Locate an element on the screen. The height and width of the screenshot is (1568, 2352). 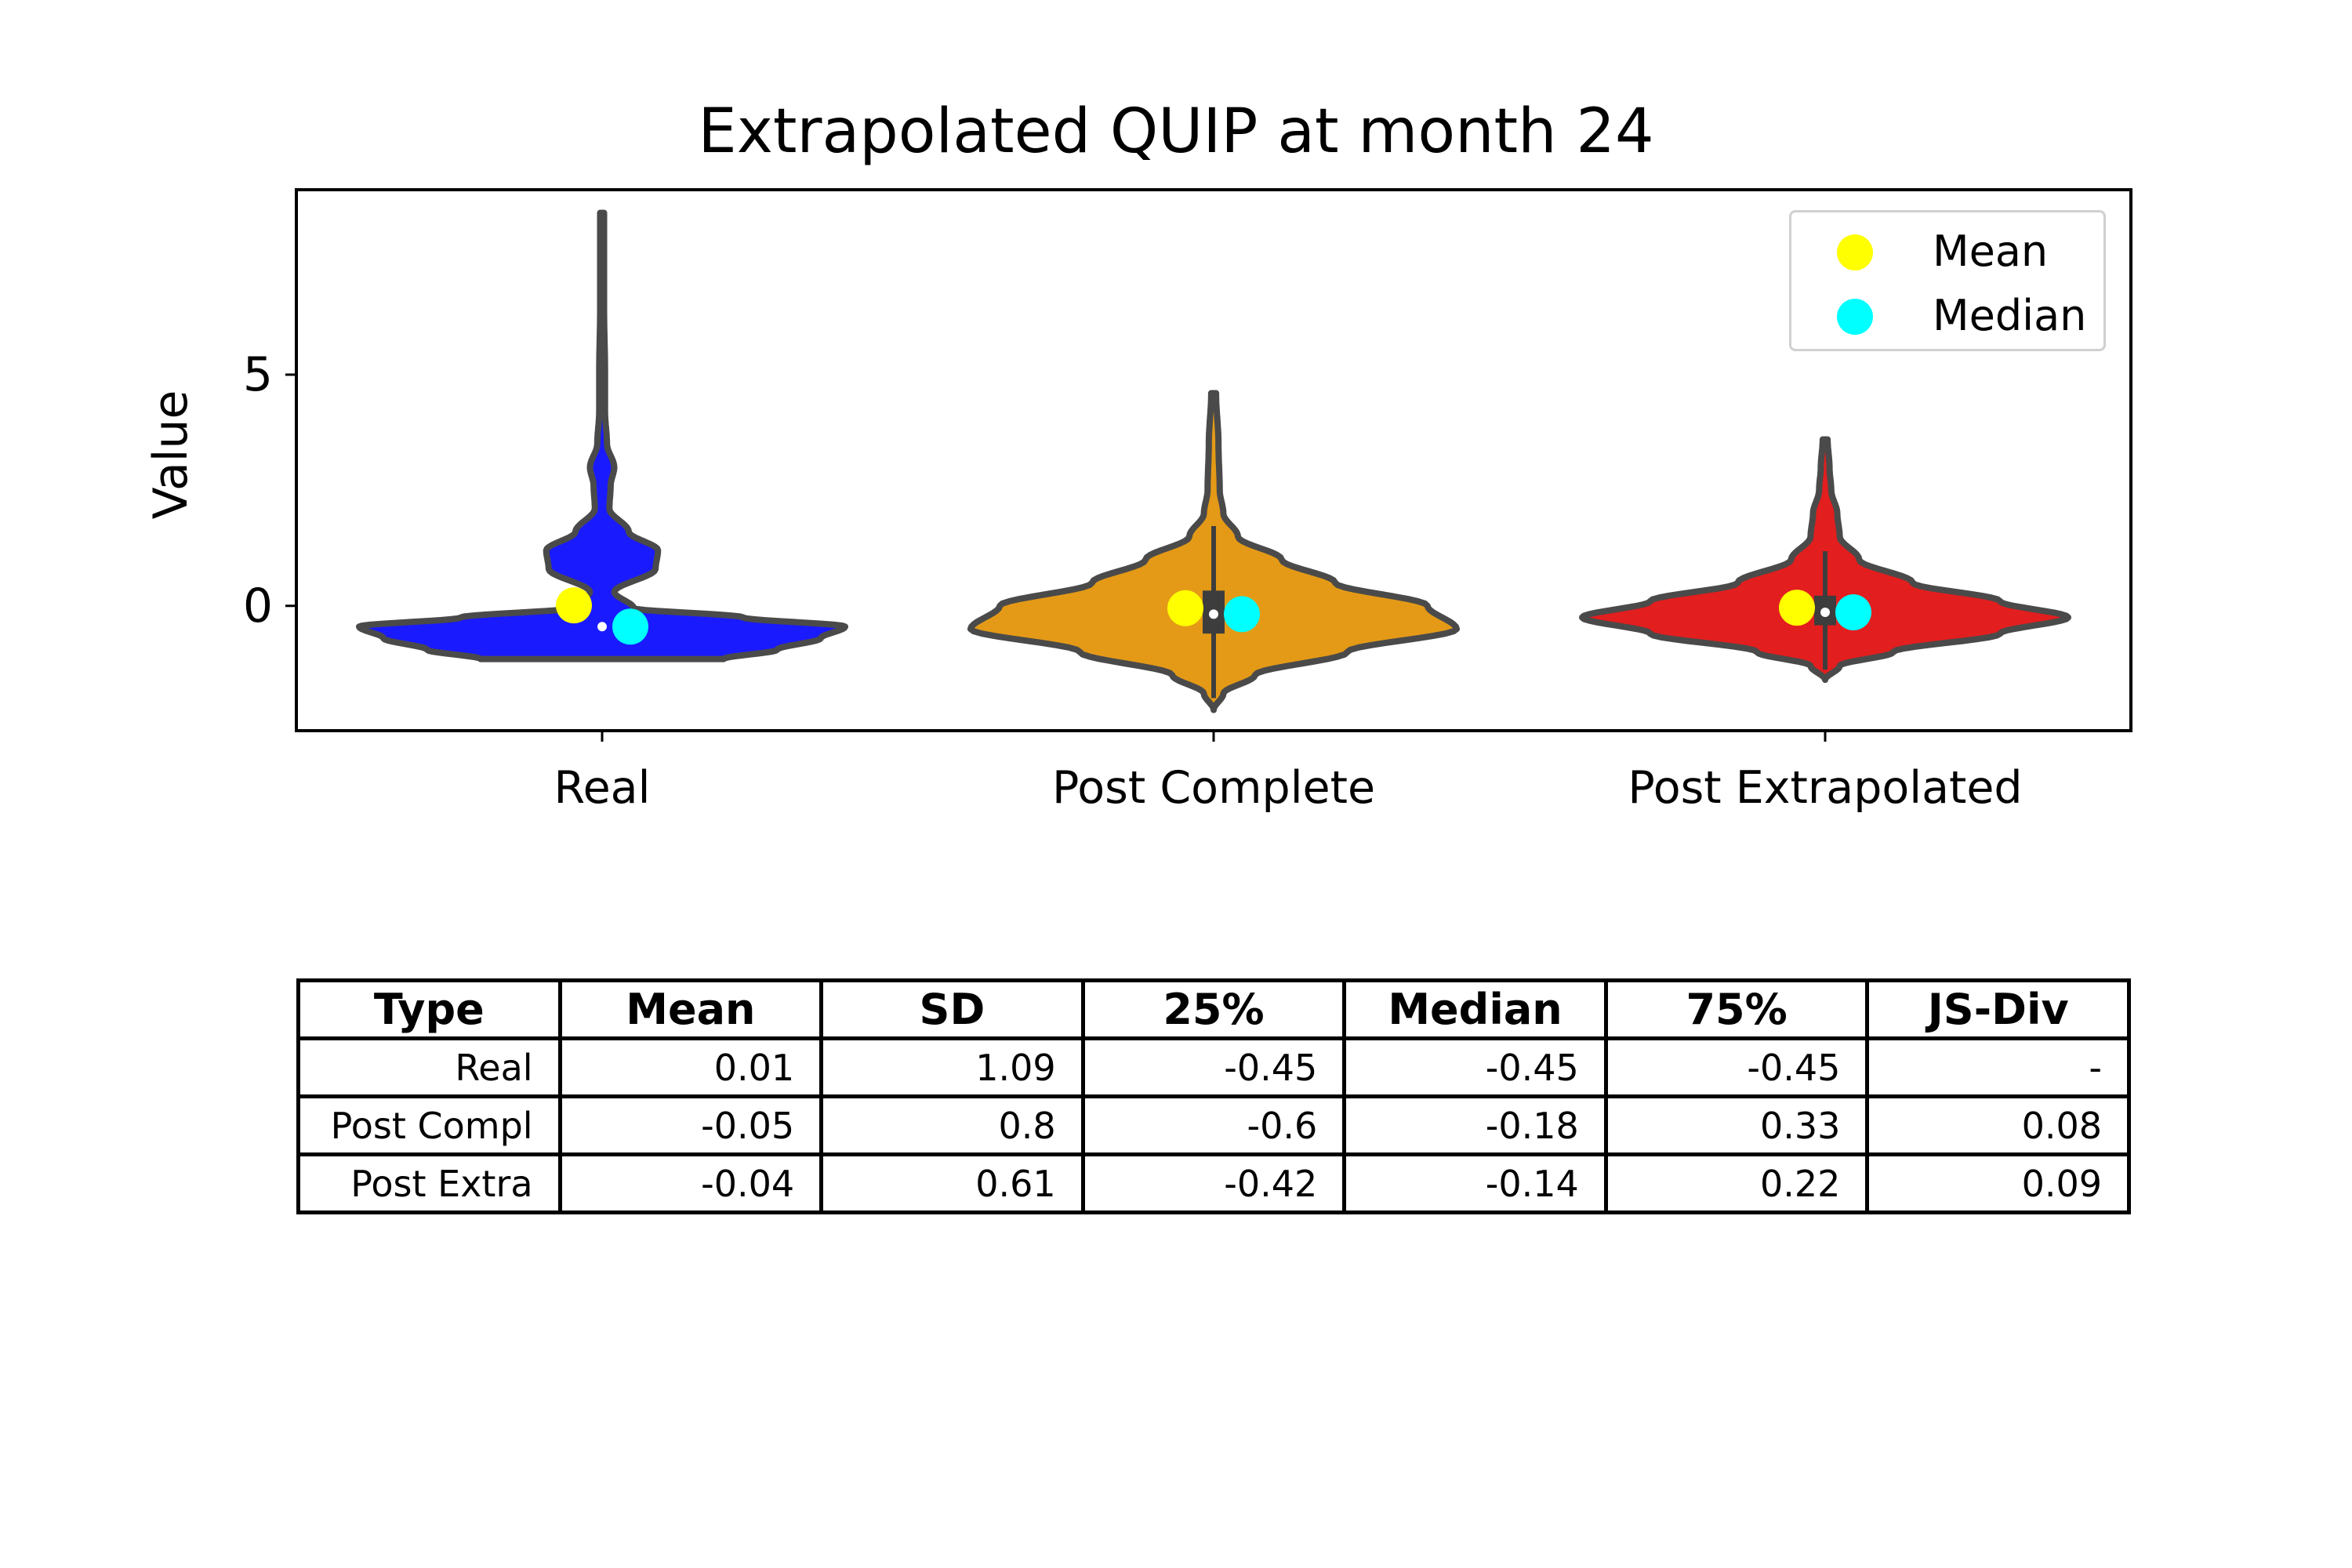
y-axis-label: Value is located at coordinates (170, 455).